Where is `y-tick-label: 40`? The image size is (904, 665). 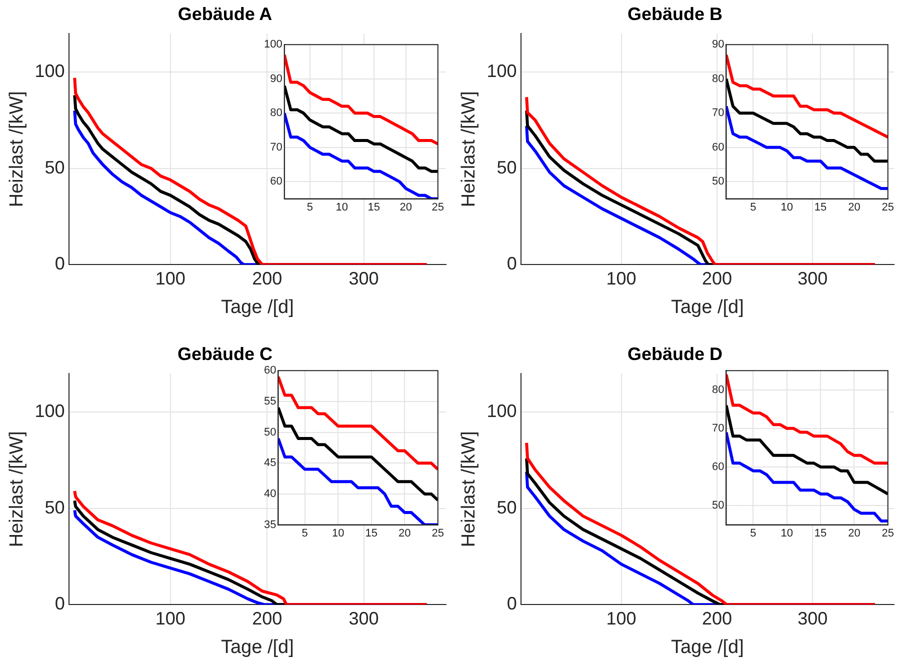
y-tick-label: 40 is located at coordinates (270, 494).